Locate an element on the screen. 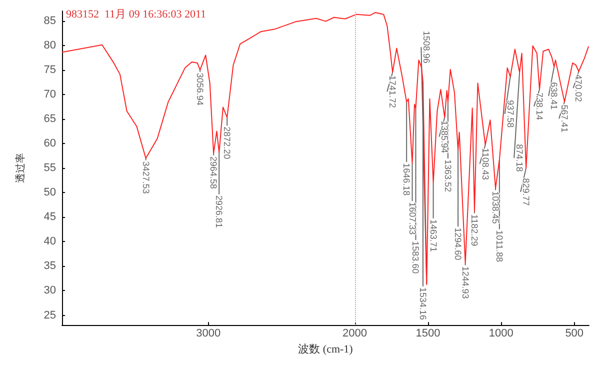  y-tick-label: 70 is located at coordinates (50, 94).